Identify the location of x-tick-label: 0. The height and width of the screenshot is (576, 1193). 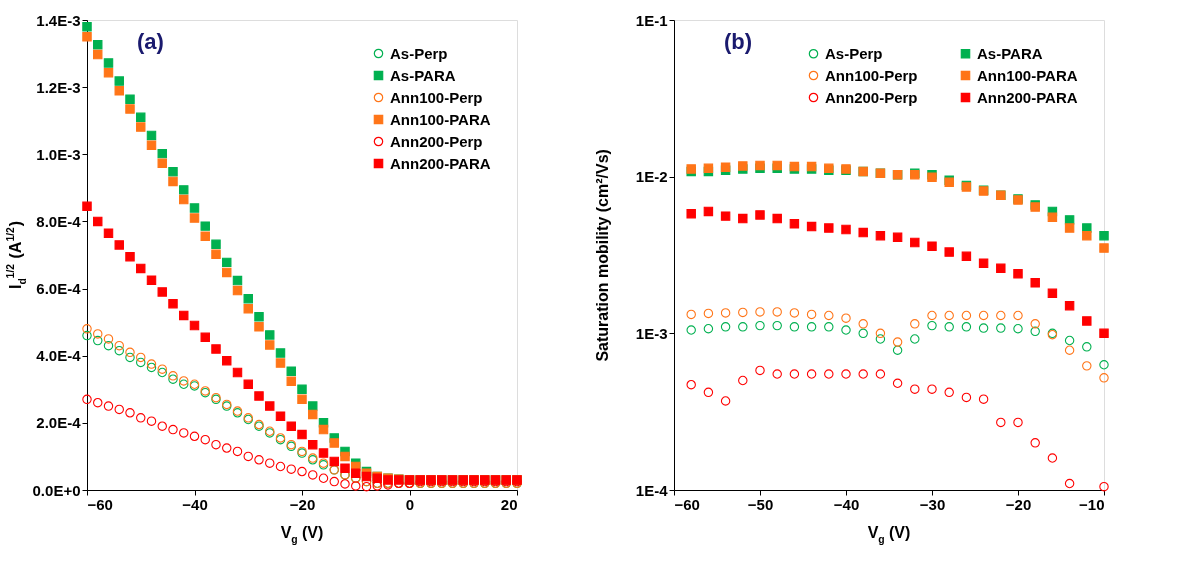
(410, 504).